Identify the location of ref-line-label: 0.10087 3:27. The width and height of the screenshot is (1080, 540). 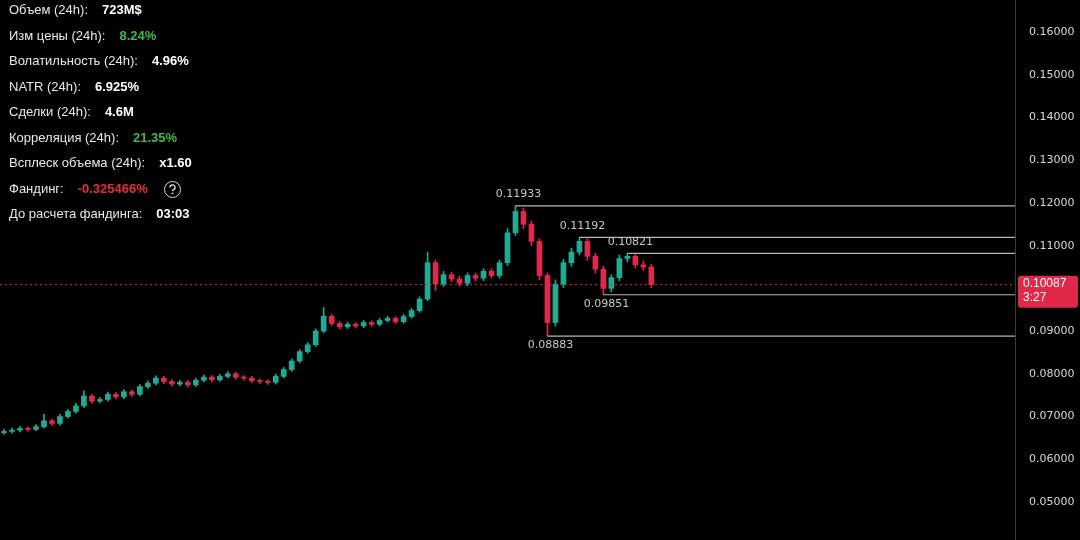
(1045, 289).